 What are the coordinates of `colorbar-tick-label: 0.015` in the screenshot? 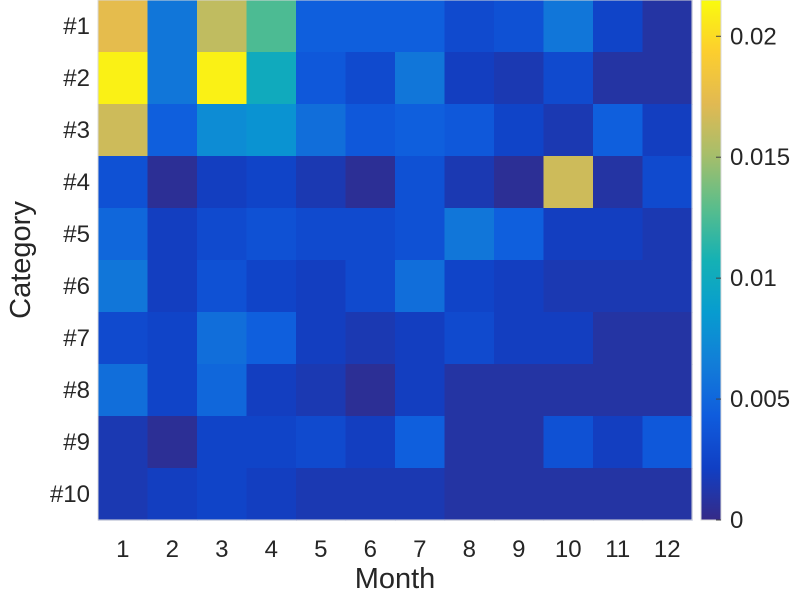 It's located at (760, 157).